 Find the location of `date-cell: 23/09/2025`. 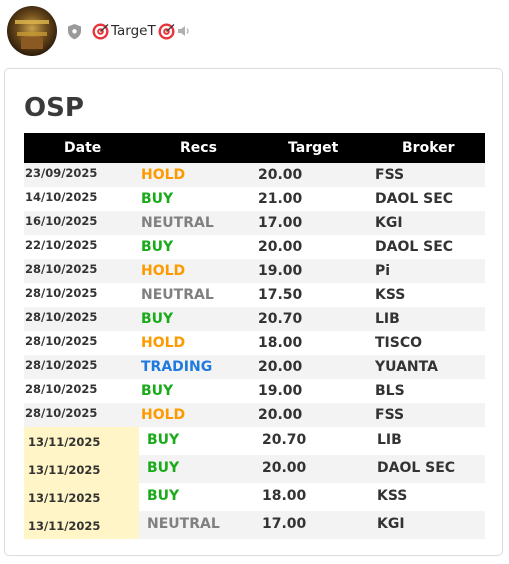

date-cell: 23/09/2025 is located at coordinates (61, 173).